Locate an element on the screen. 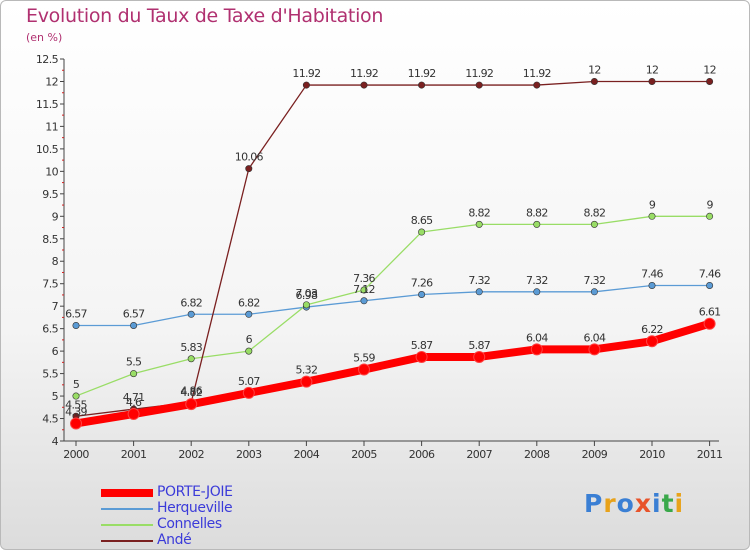  proxiti-logo: Proxiti is located at coordinates (634, 503).